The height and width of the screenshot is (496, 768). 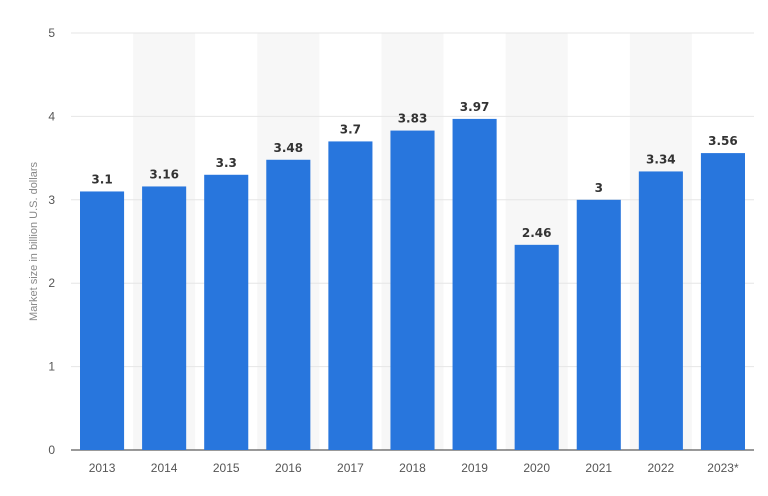 What do you see at coordinates (475, 107) in the screenshot?
I see `data-label: 3.97` at bounding box center [475, 107].